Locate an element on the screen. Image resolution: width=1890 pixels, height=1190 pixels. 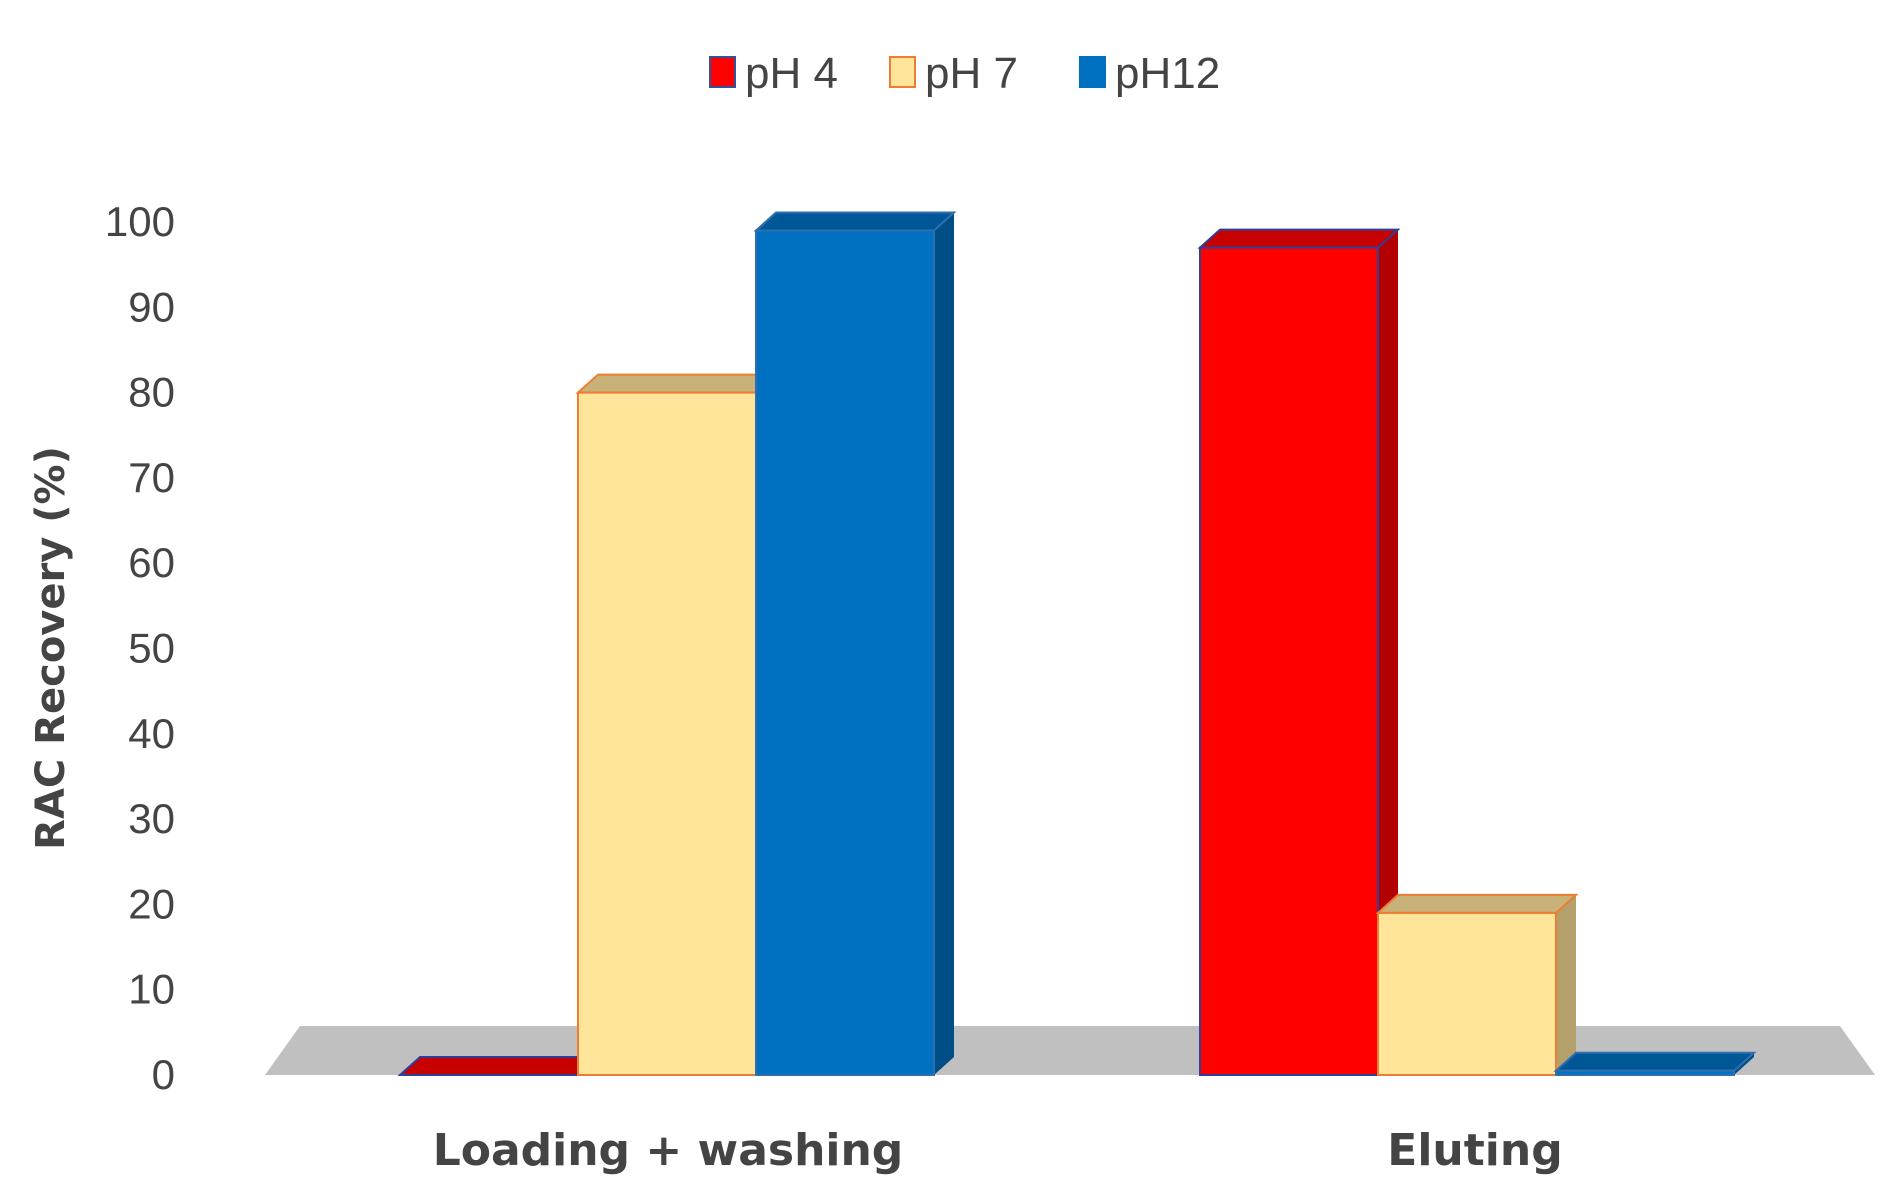
legend-label-ph12: pH12 is located at coordinates (1167, 73).